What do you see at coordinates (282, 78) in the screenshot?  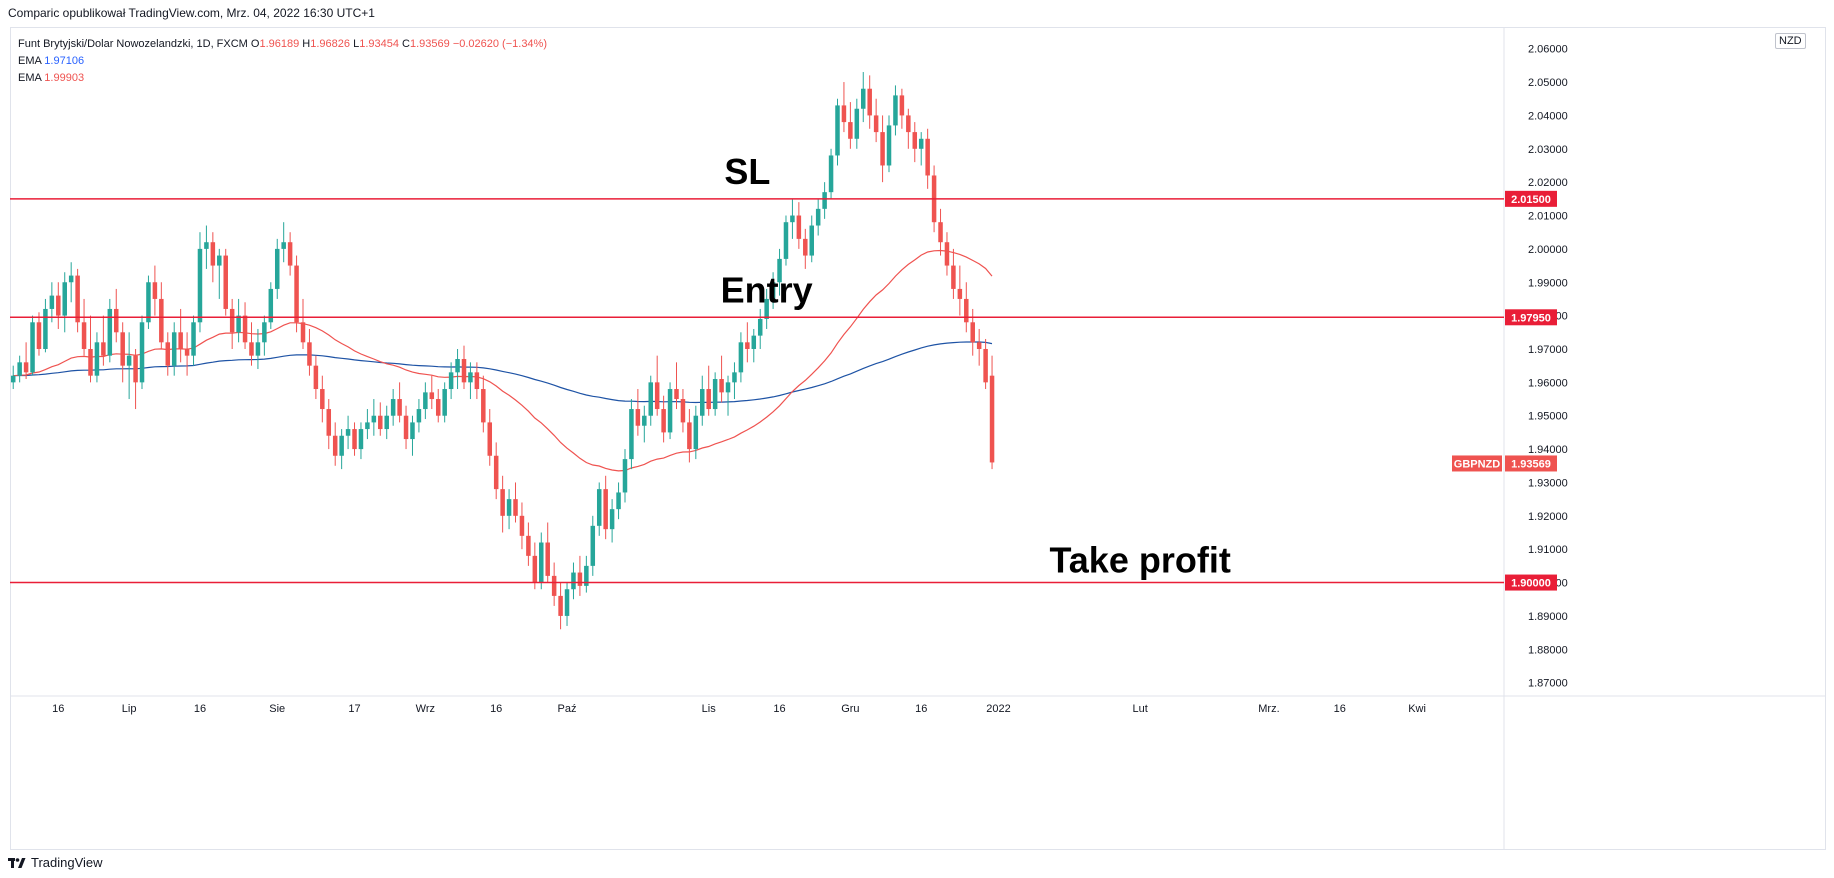 I see `ema-slow-legend: EMA 1.99903` at bounding box center [282, 78].